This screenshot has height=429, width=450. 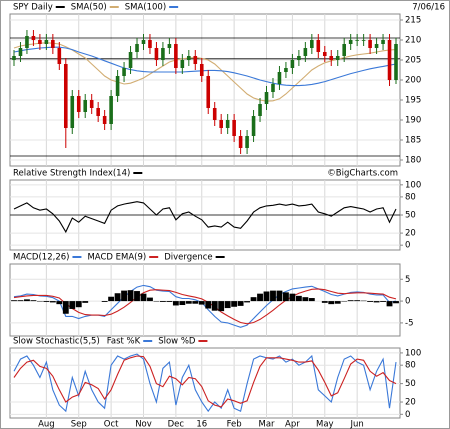 What do you see at coordinates (177, 342) in the screenshot?
I see `legend-label: Slow %D` at bounding box center [177, 342].